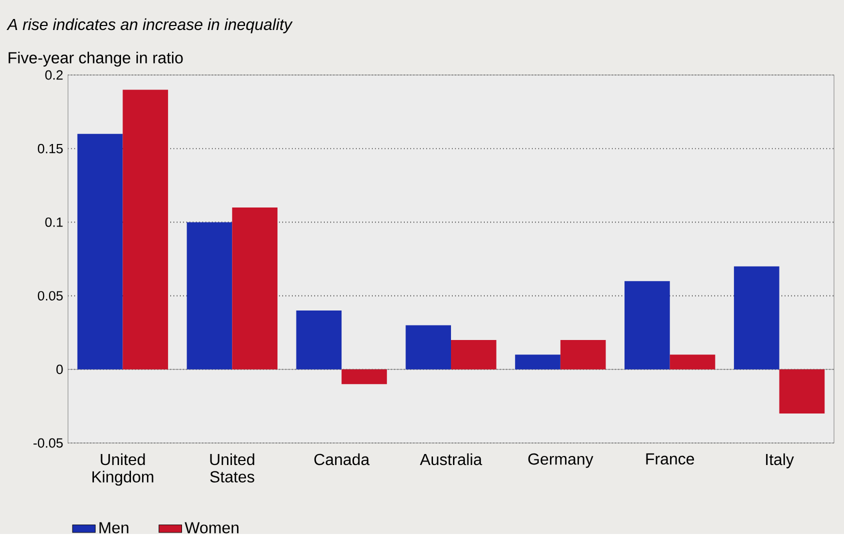 This screenshot has height=541, width=844. I want to click on x-tick-label: Australia, so click(451, 460).